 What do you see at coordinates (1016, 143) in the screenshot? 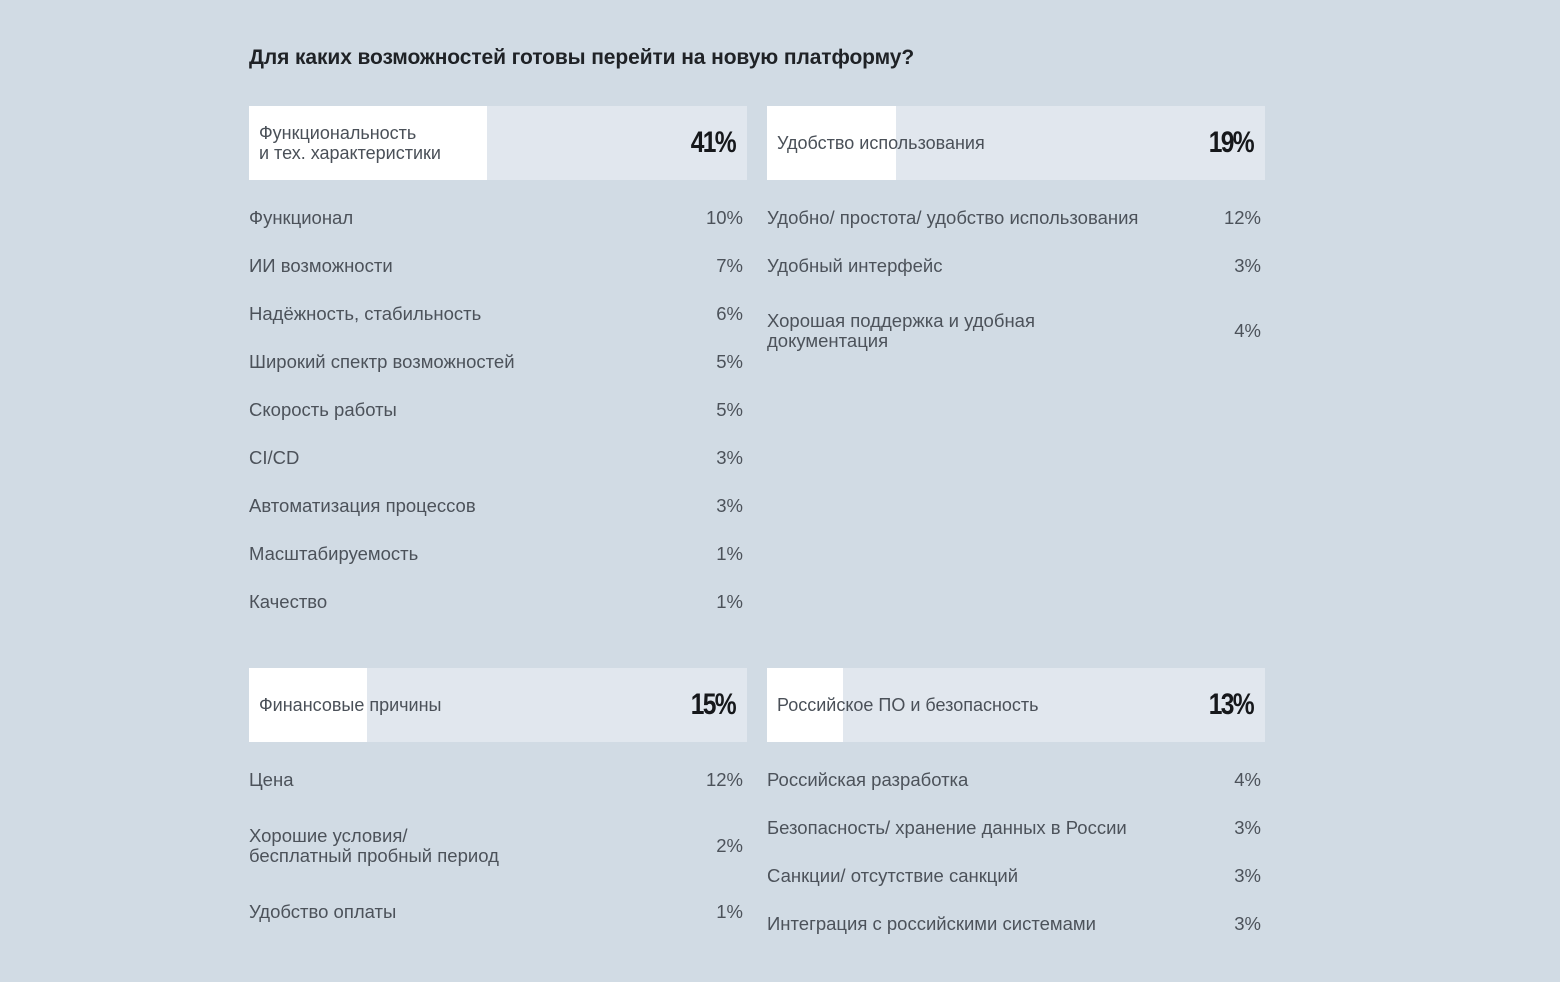
I see `section-header-bar: Удобство использования 19%` at bounding box center [1016, 143].